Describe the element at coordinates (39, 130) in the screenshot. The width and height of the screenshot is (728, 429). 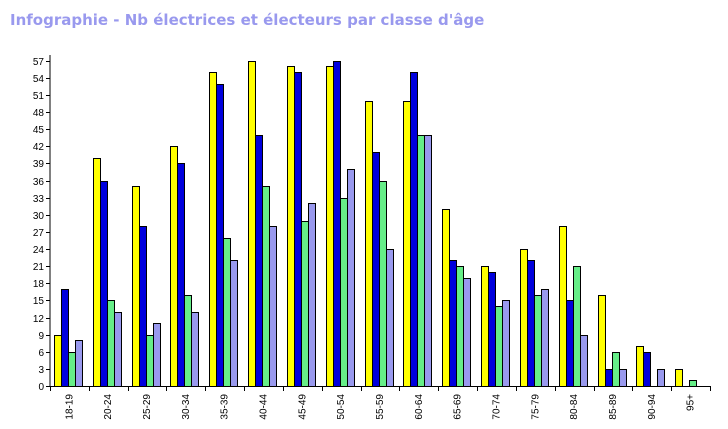
I see `y-tick-label: 45` at that location.